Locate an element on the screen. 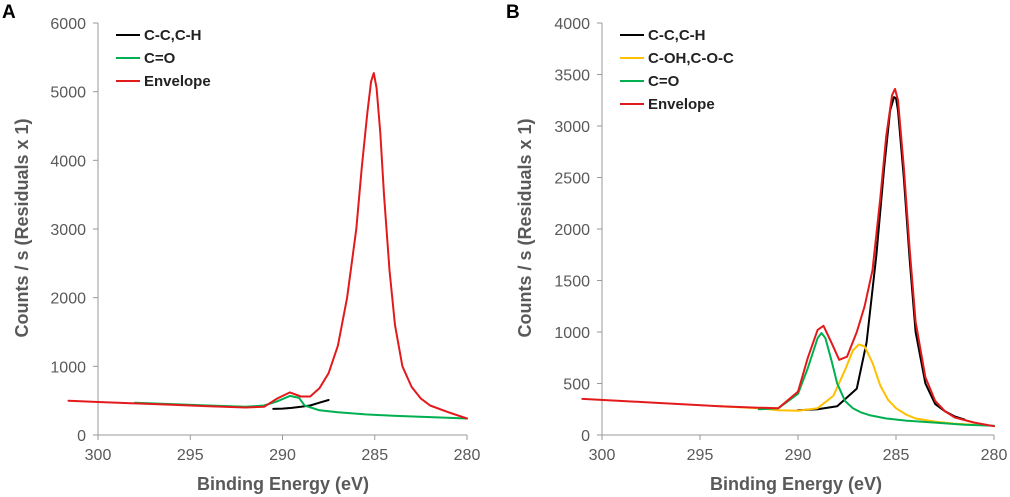  legend: C-C,C-H C-OH,C-O-C C=O Envelope is located at coordinates (677, 70).